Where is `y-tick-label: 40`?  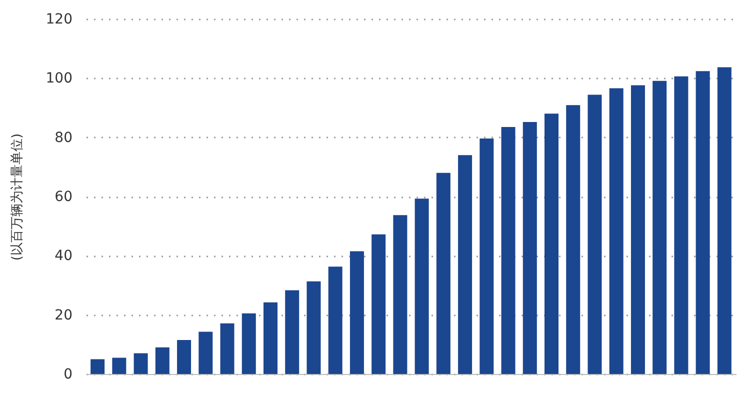
y-tick-label: 40 is located at coordinates (63, 256).